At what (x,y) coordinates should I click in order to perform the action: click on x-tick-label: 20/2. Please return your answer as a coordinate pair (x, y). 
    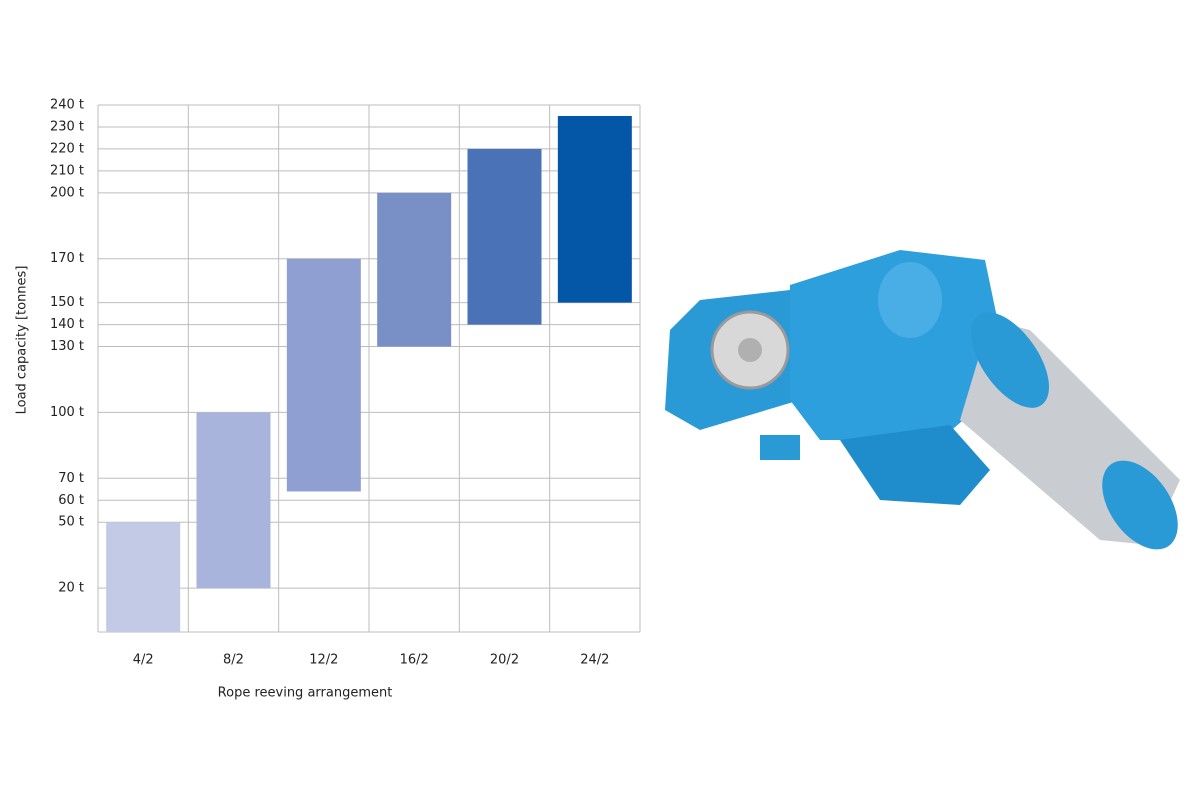
    Looking at the image, I should click on (504, 660).